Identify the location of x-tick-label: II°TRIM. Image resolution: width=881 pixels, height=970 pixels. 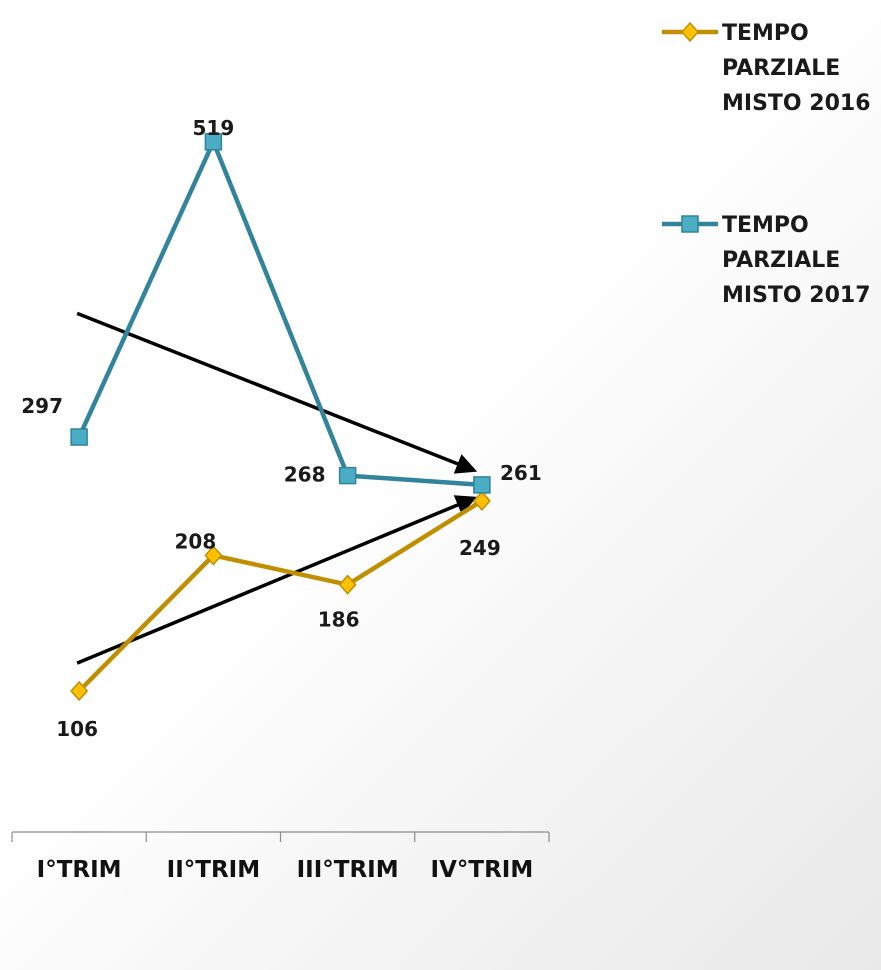
(213, 870).